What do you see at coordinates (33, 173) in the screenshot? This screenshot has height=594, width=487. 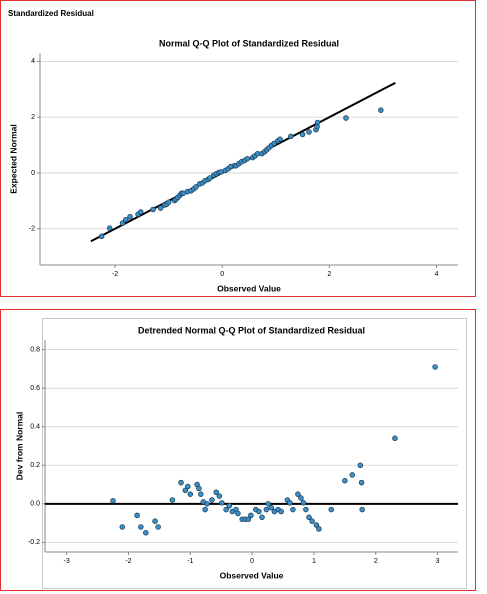 I see `y-tick-label: 0` at bounding box center [33, 173].